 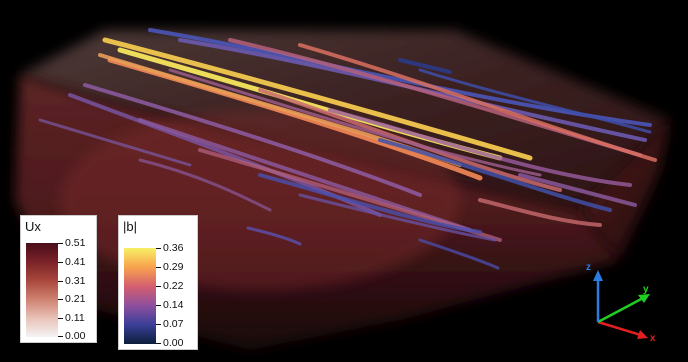 I want to click on colorbar-b: |b| 0.36 0.29 0.22 0.14 0.07 0.00, so click(x=158, y=282).